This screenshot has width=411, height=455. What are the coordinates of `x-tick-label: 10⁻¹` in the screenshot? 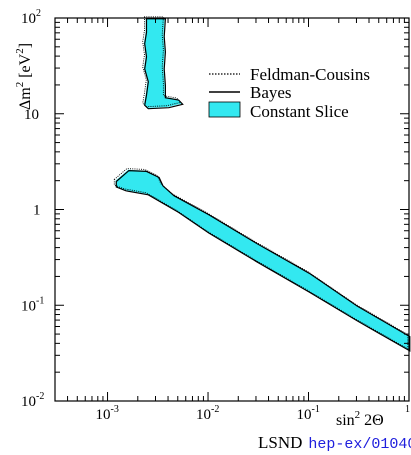 It's located at (308, 413).